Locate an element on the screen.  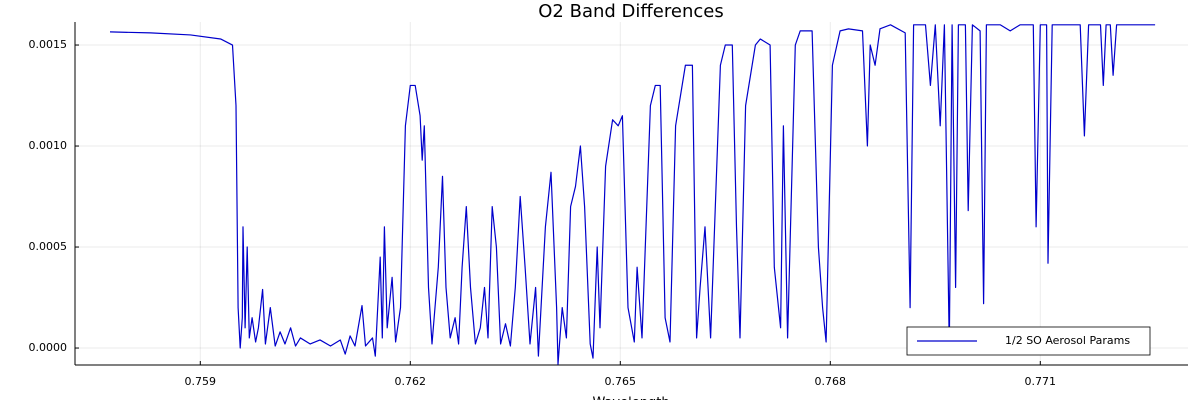
x-axis-label: Wavelength is located at coordinates (630, 398).